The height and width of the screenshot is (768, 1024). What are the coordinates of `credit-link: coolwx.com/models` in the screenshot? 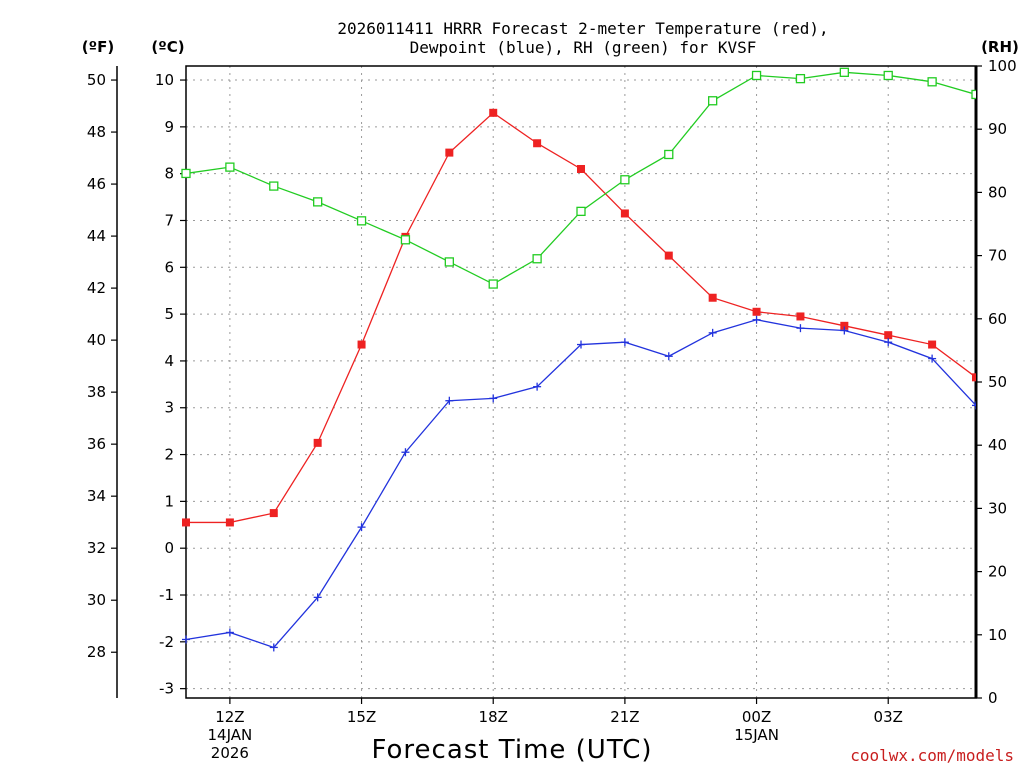 It's located at (932, 755).